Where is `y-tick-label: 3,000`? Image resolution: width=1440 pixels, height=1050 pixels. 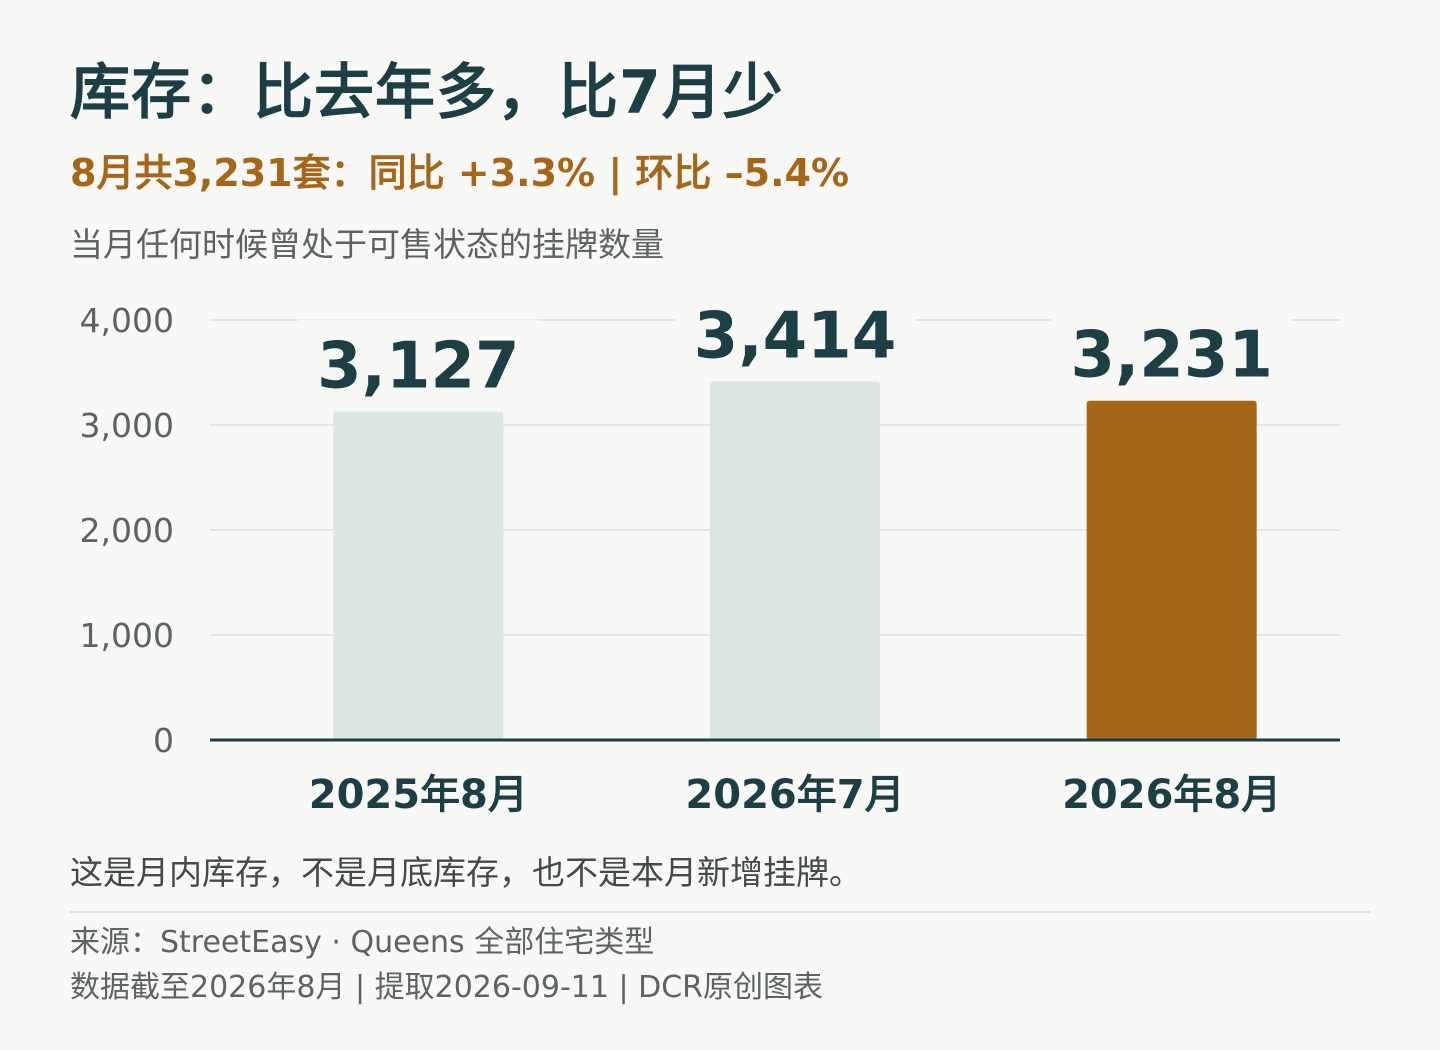
y-tick-label: 3,000 is located at coordinates (127, 425).